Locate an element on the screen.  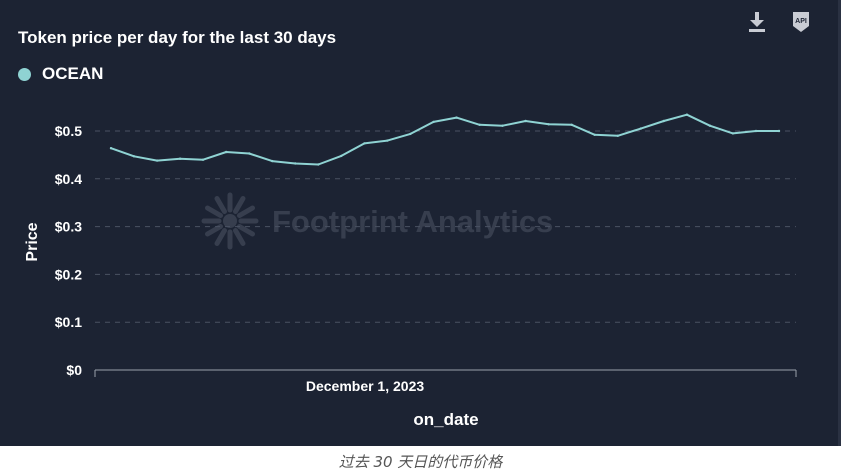
x-tick-label: December 1, 2023 is located at coordinates (365, 386).